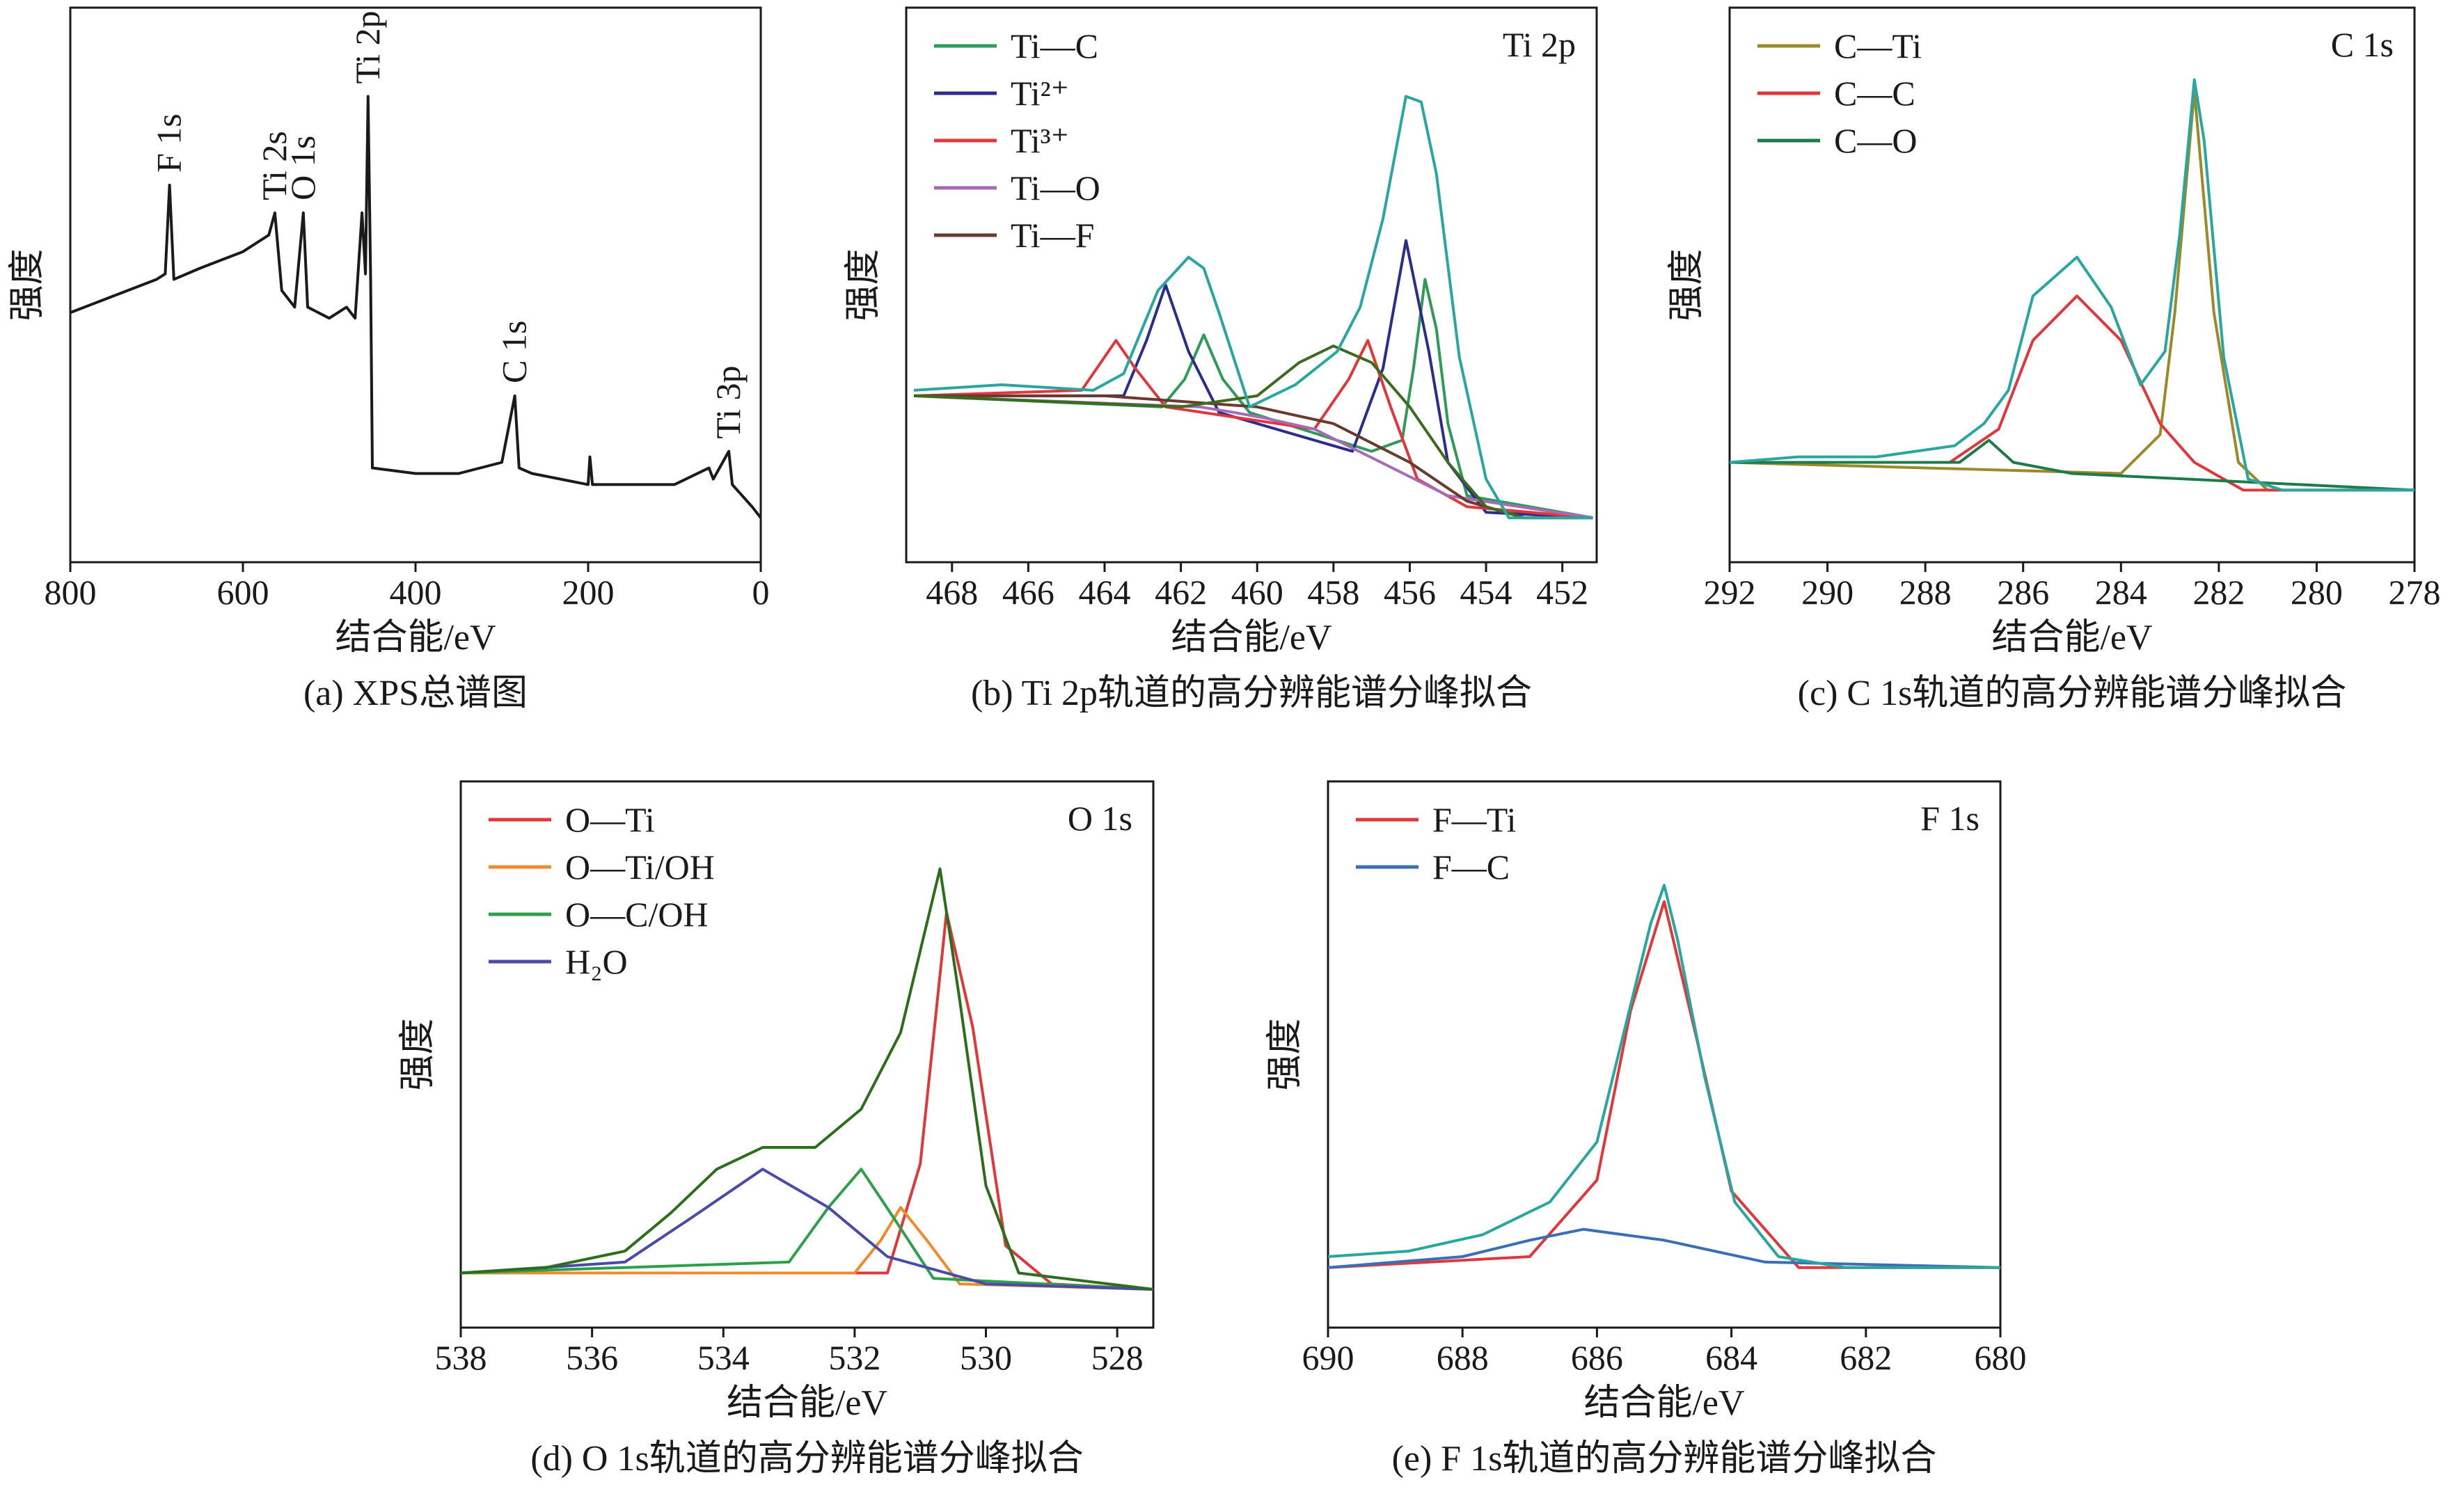  What do you see at coordinates (302, 168) in the screenshot?
I see `peak-annotation: O 1s` at bounding box center [302, 168].